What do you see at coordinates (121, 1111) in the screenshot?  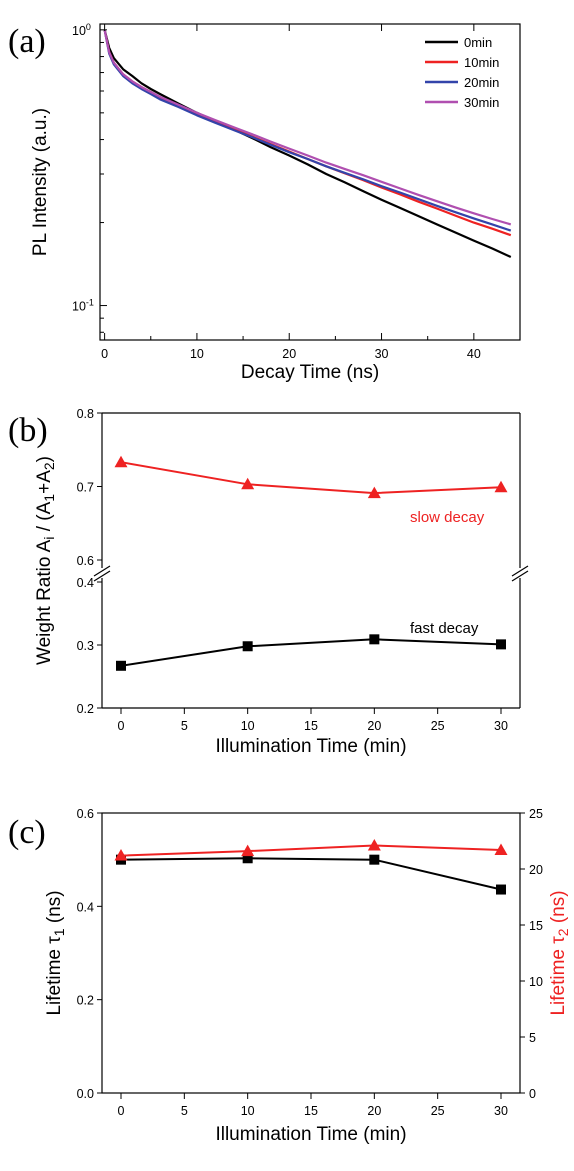 I see `x-tick-label-c: 0` at bounding box center [121, 1111].